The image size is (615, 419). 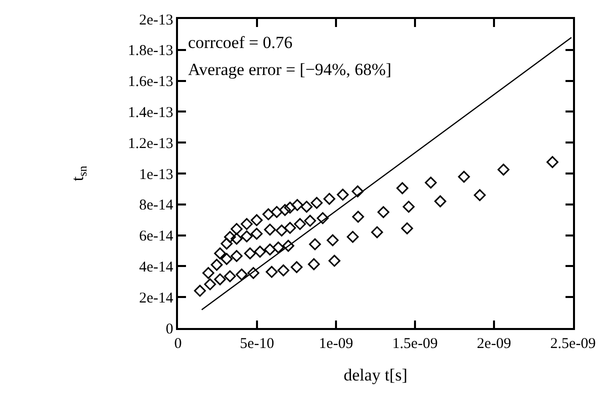 I want to click on x-tick-label: 2e-09, so click(x=494, y=344).